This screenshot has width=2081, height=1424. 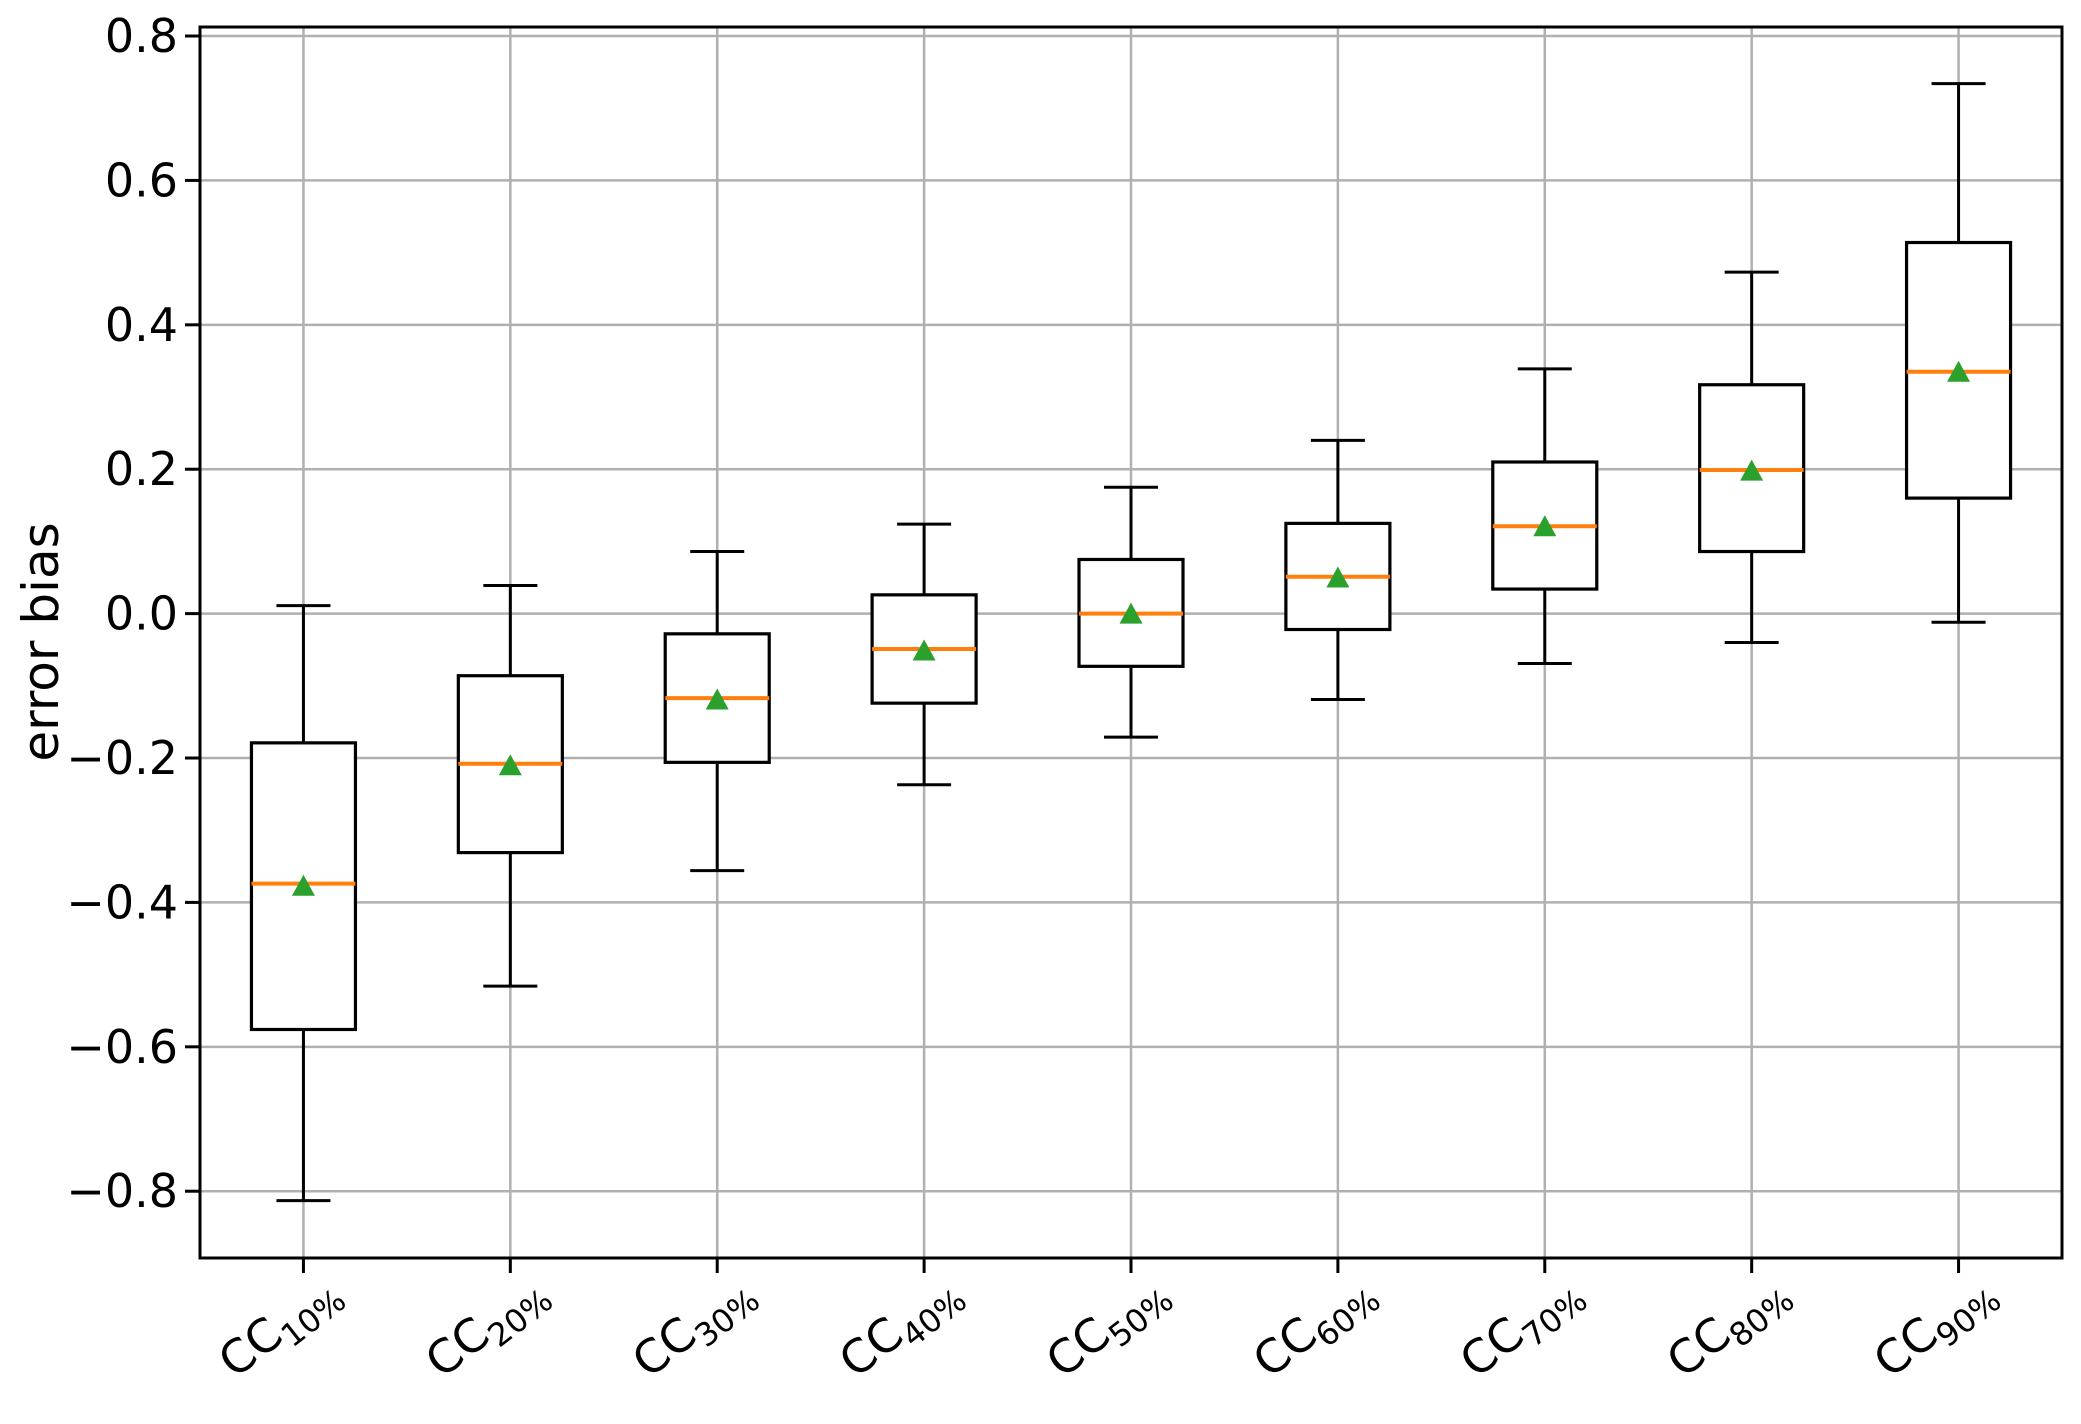 I want to click on y-tick-label: 0.2, so click(x=141, y=469).